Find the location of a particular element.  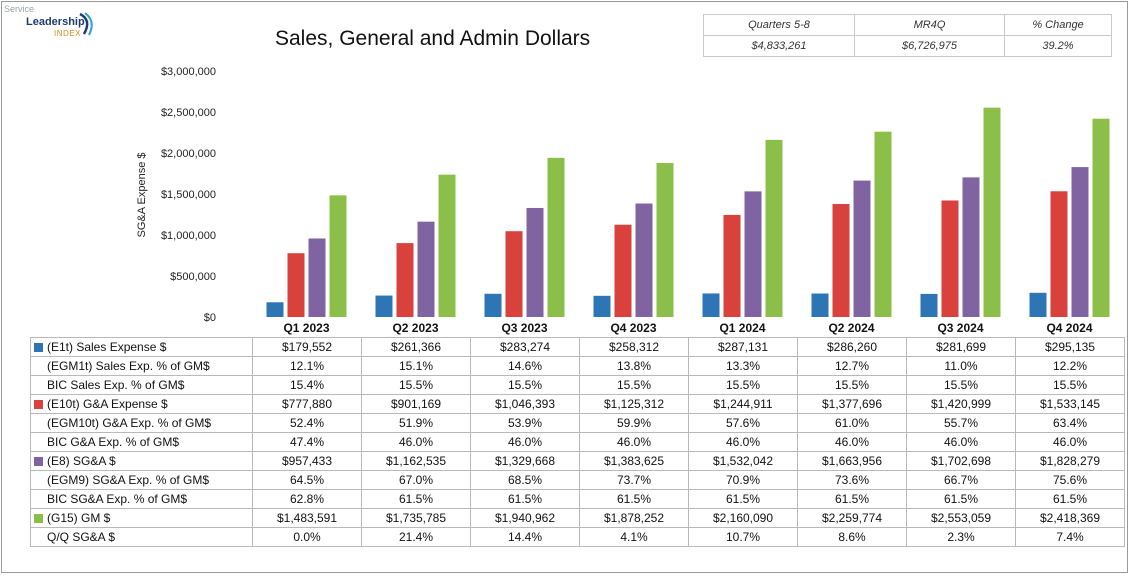

table-cell: 15.1% is located at coordinates (416, 366).